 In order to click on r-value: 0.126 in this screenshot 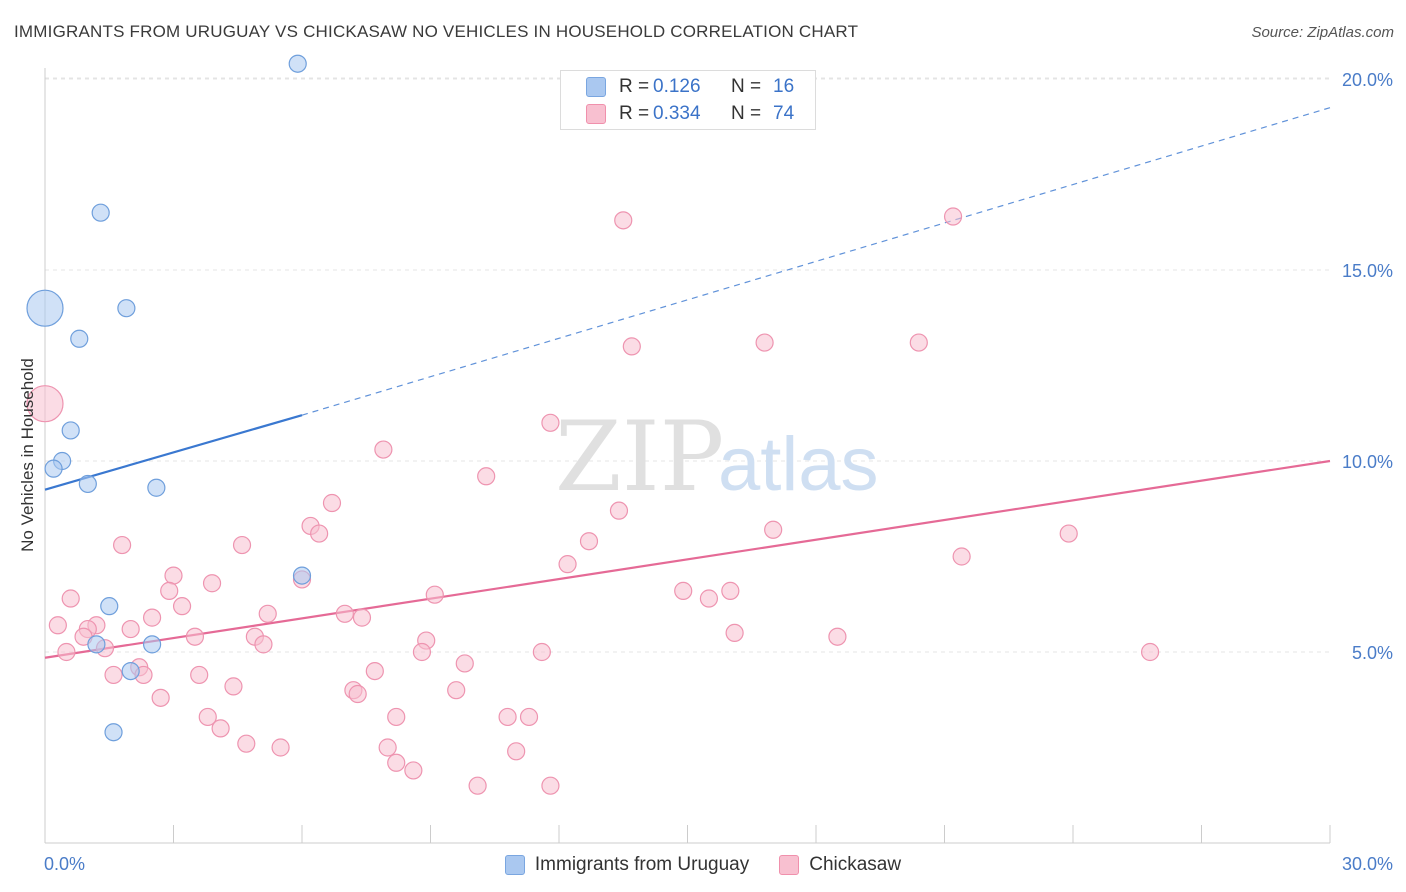, I will do `click(677, 86)`.